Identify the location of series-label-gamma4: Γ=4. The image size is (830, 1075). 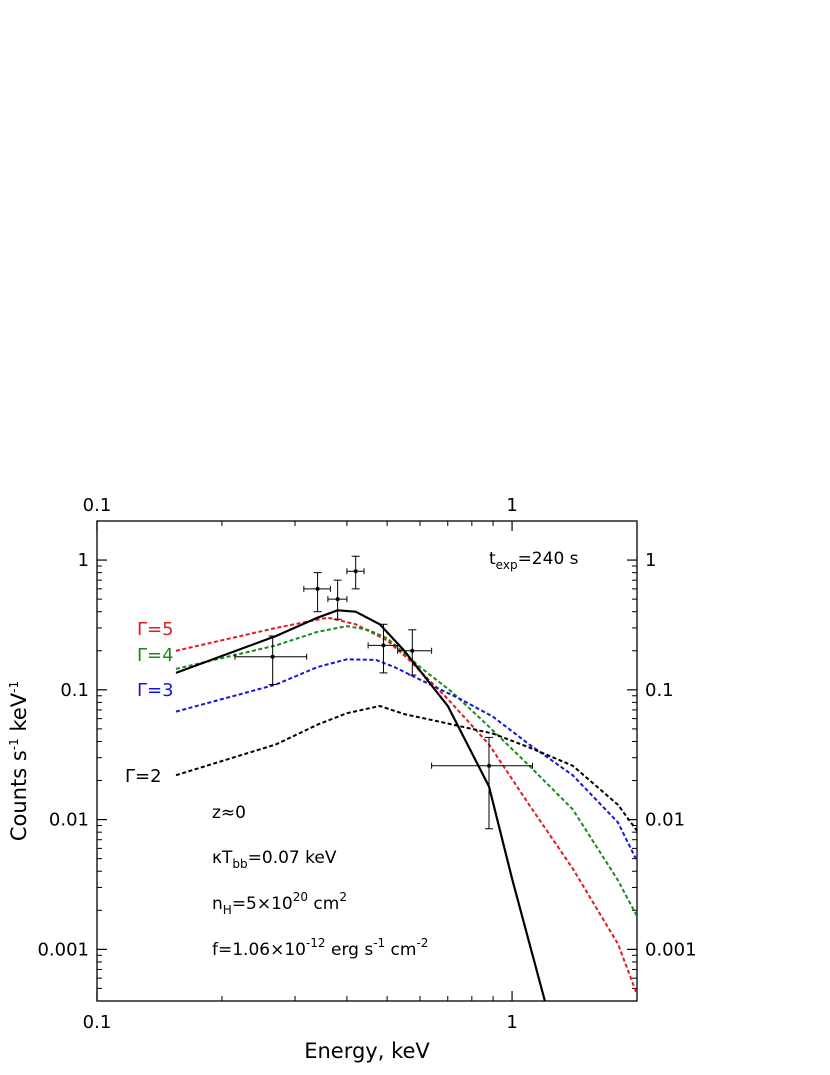
(155, 655).